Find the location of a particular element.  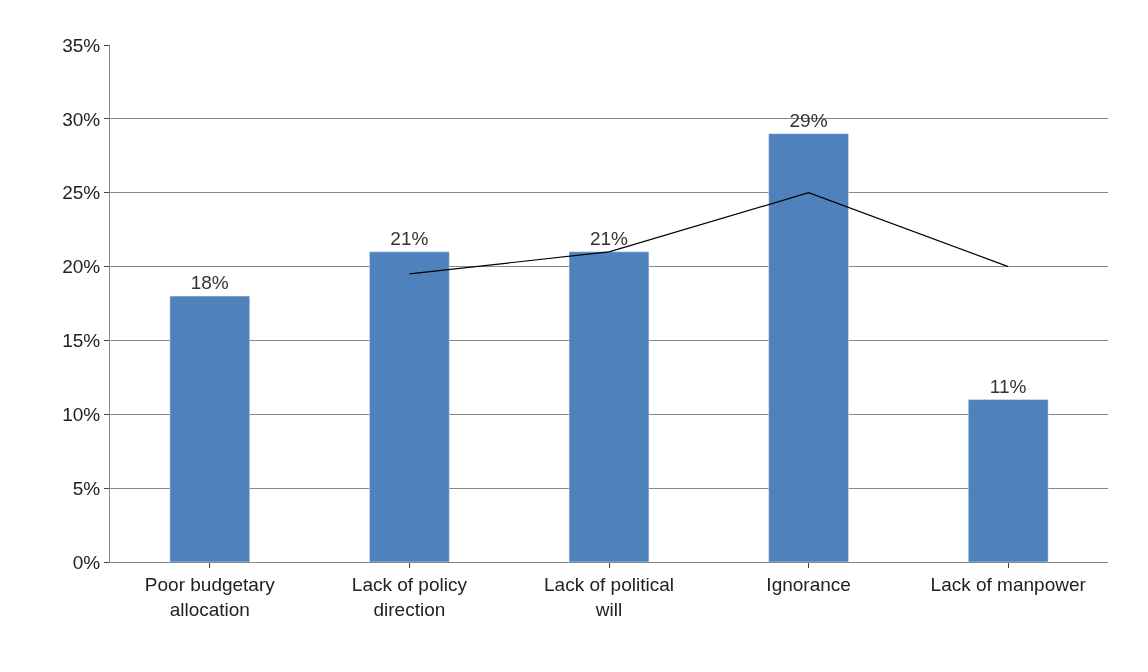

x-tick-label: Poor budgetary allocation is located at coordinates (210, 596).